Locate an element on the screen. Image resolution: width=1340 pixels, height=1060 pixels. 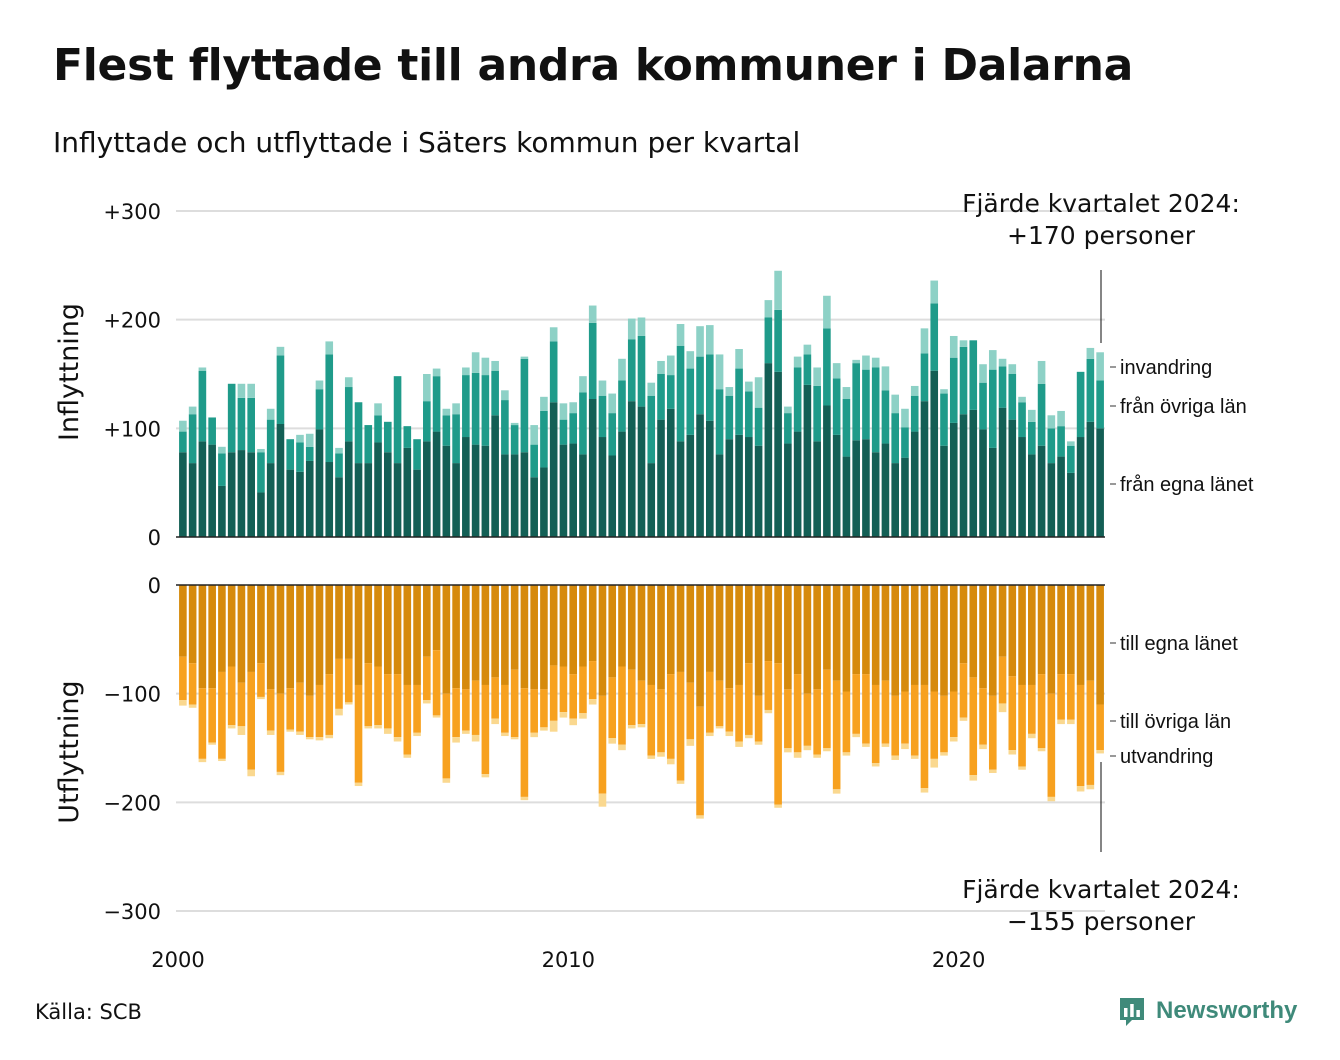
series-label-out: utvandring is located at coordinates (1166, 757).